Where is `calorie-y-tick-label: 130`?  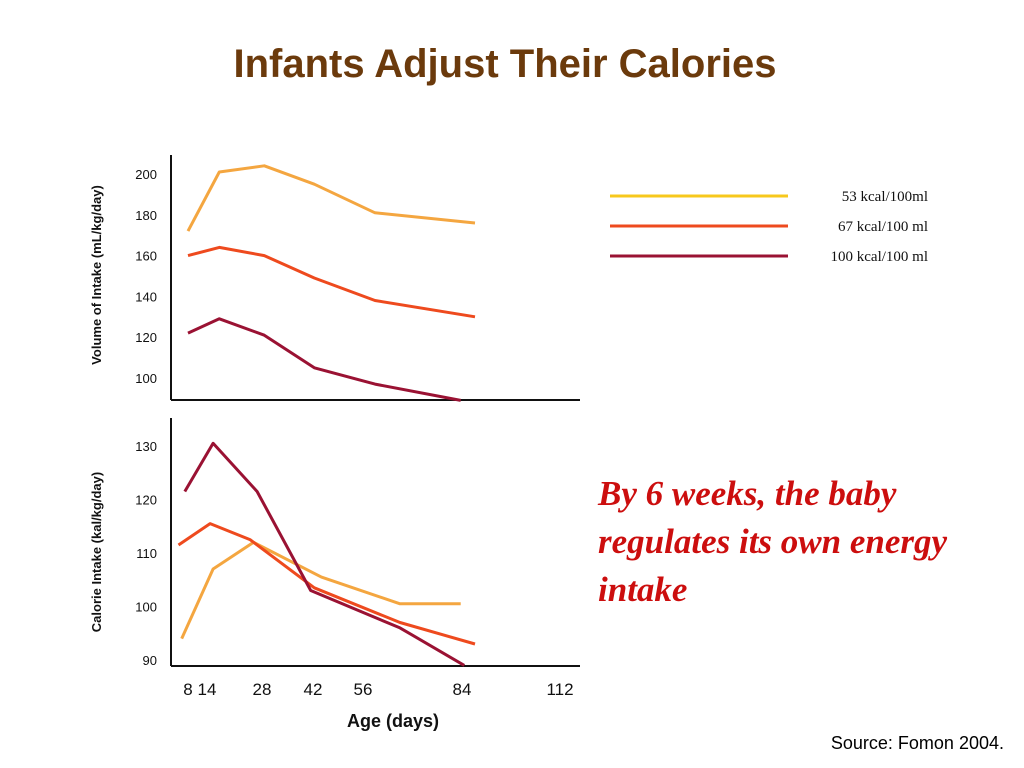 calorie-y-tick-label: 130 is located at coordinates (146, 446).